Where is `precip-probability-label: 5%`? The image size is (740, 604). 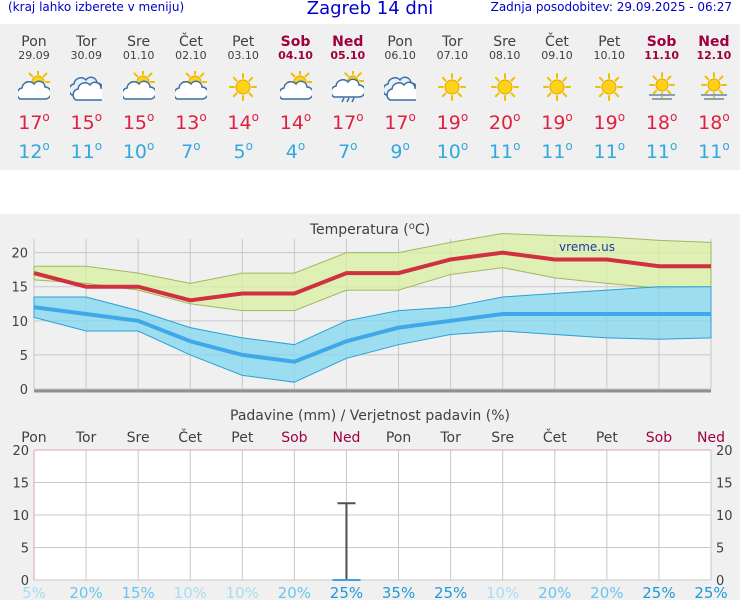
precip-probability-label: 5% is located at coordinates (34, 592).